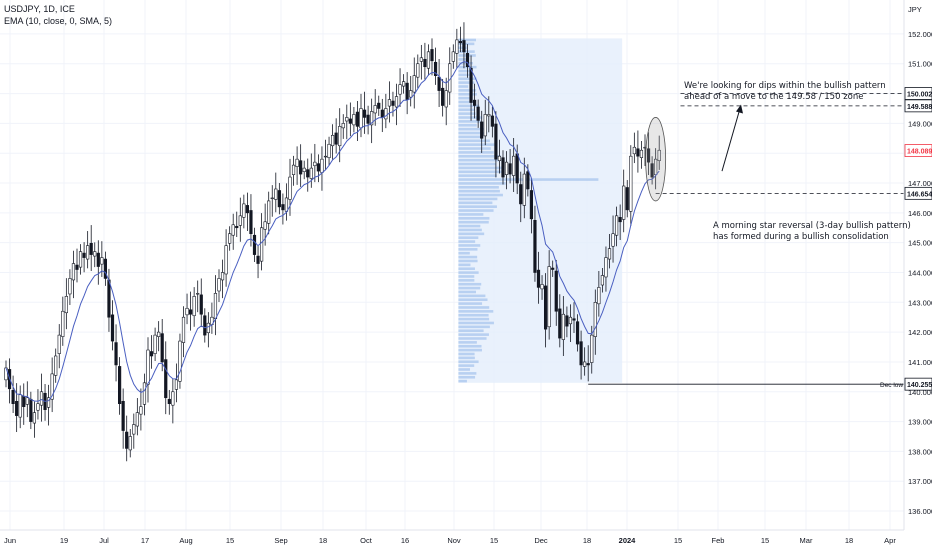  Describe the element at coordinates (656, 159) in the screenshot. I see `morning-star-ellipse` at that location.